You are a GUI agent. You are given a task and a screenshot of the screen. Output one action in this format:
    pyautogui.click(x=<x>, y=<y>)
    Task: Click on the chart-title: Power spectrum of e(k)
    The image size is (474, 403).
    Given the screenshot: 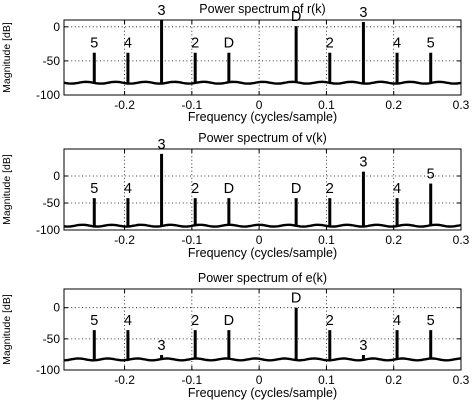 What is the action you would take?
    pyautogui.click(x=262, y=278)
    